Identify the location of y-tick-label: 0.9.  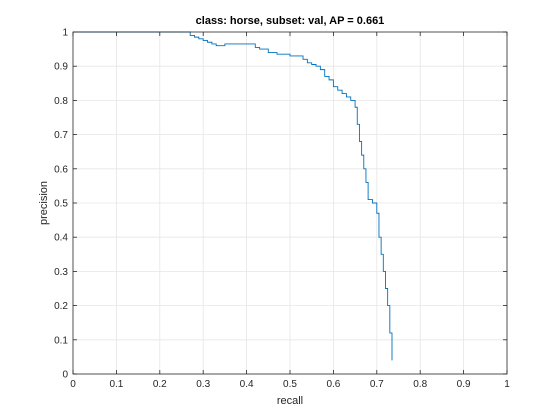
(61, 67).